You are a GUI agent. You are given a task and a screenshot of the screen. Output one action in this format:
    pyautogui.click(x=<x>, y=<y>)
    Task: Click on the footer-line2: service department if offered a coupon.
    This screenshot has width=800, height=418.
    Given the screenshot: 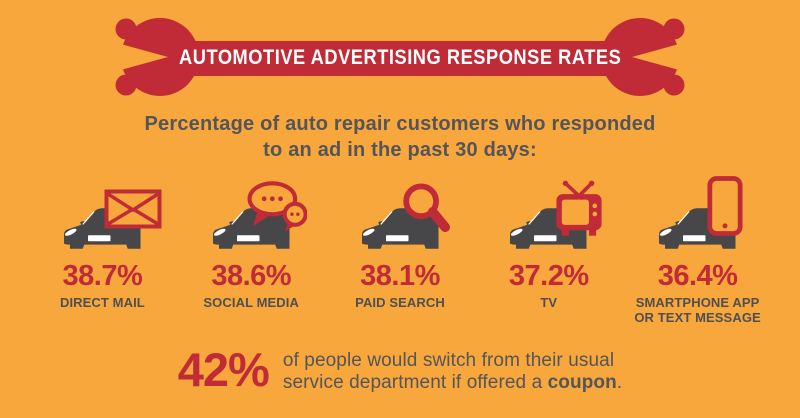 What is the action you would take?
    pyautogui.click(x=452, y=382)
    